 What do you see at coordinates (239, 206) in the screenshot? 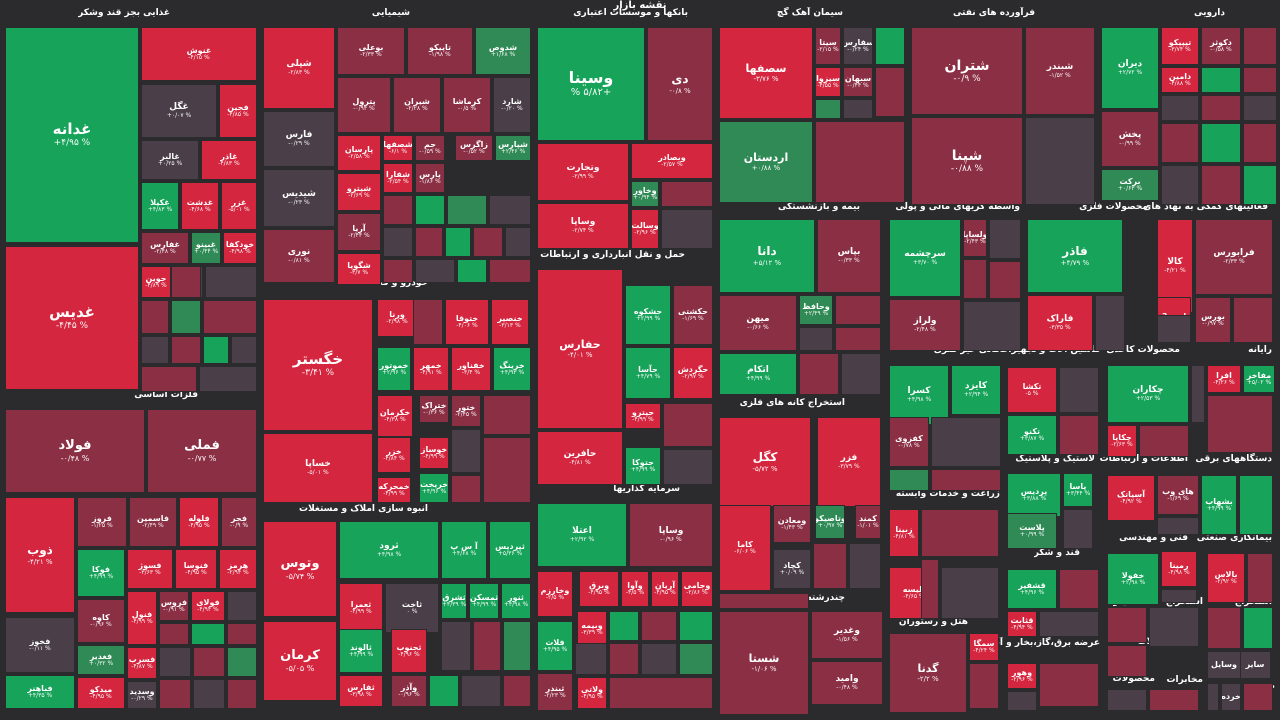
I see `treemap-tile: غزر -۵/۰۱ %` at bounding box center [239, 206].